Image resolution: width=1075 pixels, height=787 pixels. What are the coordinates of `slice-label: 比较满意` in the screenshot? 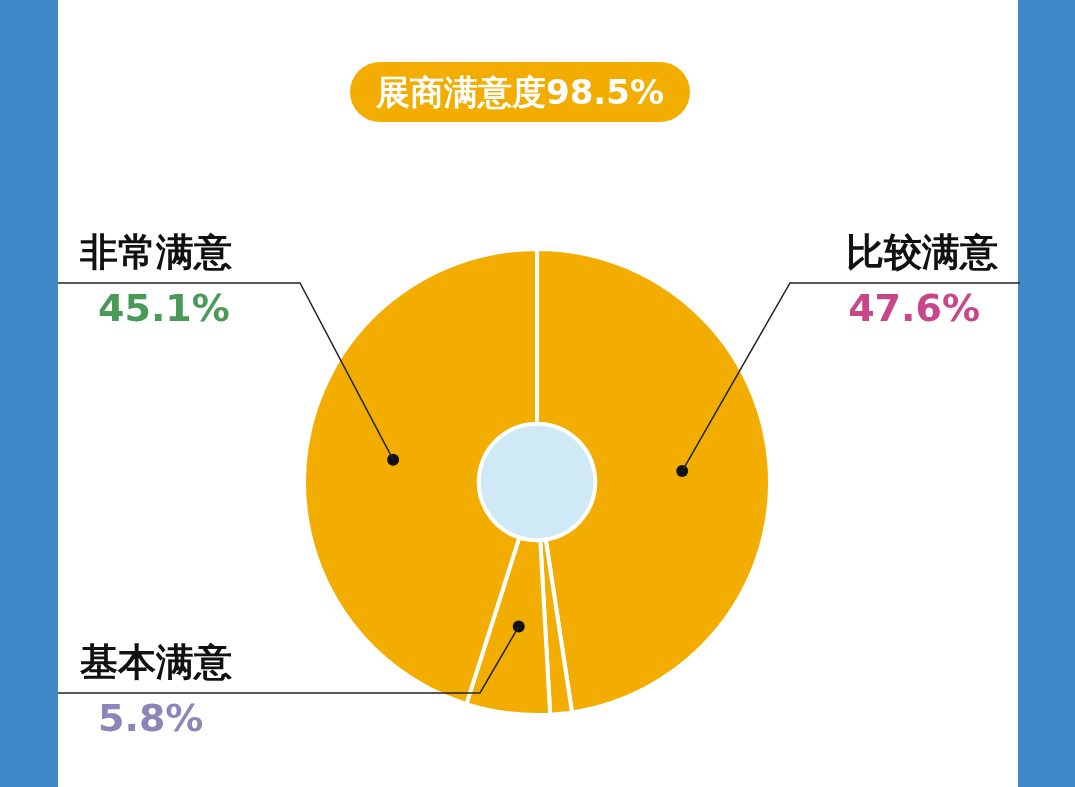 It's located at (922, 251).